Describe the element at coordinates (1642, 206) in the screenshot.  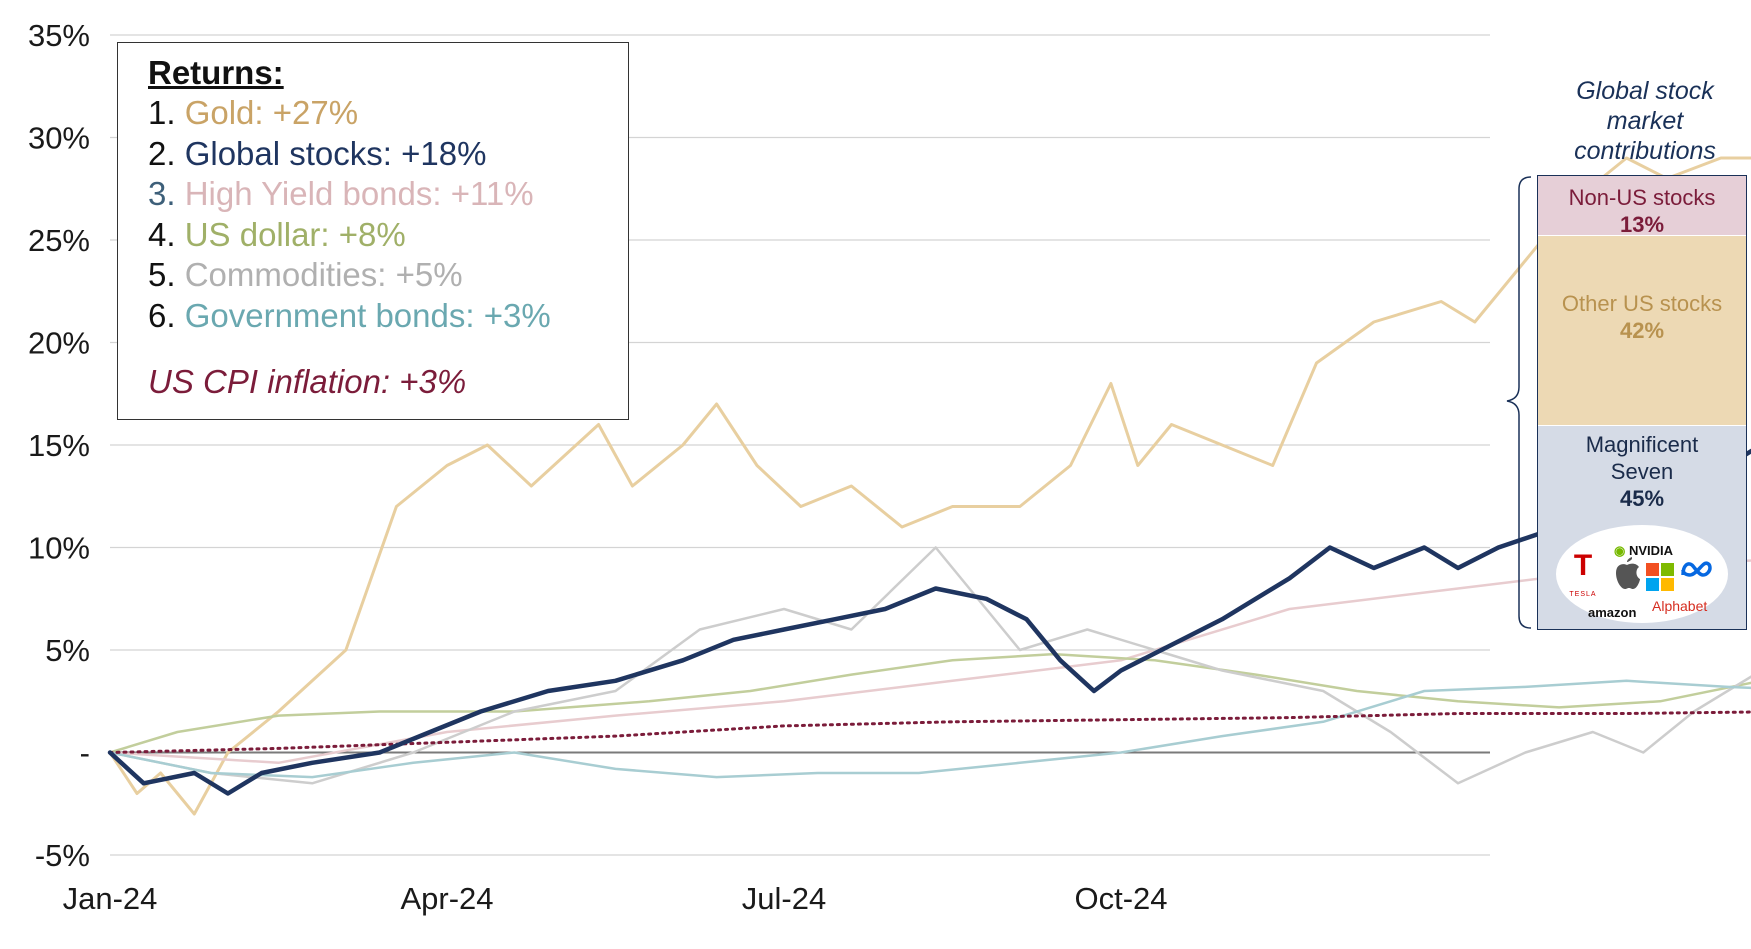
I see `segment-non-us-stocks: Non-US stocks 13%` at that location.